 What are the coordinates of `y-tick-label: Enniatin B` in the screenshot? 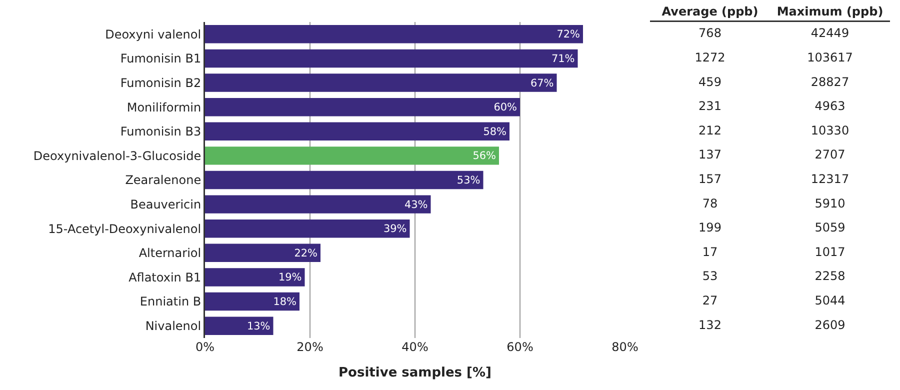 It's located at (171, 301).